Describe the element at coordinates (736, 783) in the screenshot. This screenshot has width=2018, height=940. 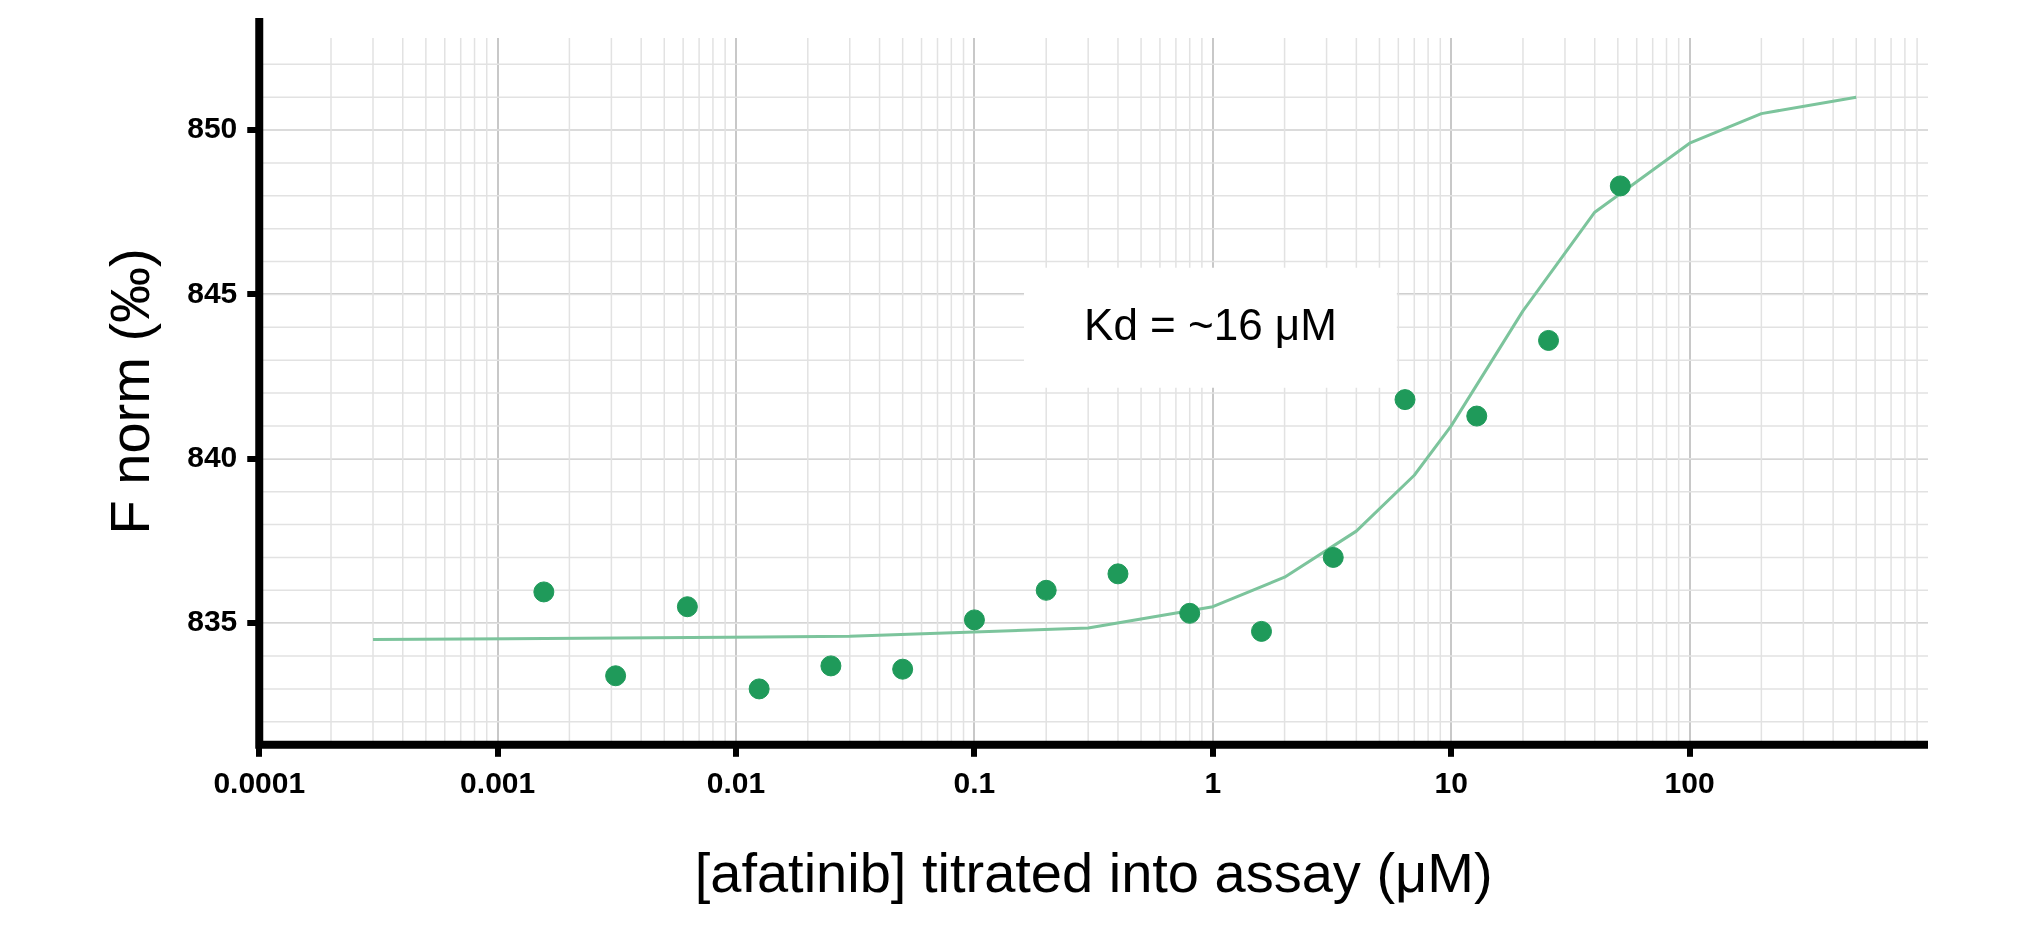
I see `x-tick-label: 0.01` at that location.